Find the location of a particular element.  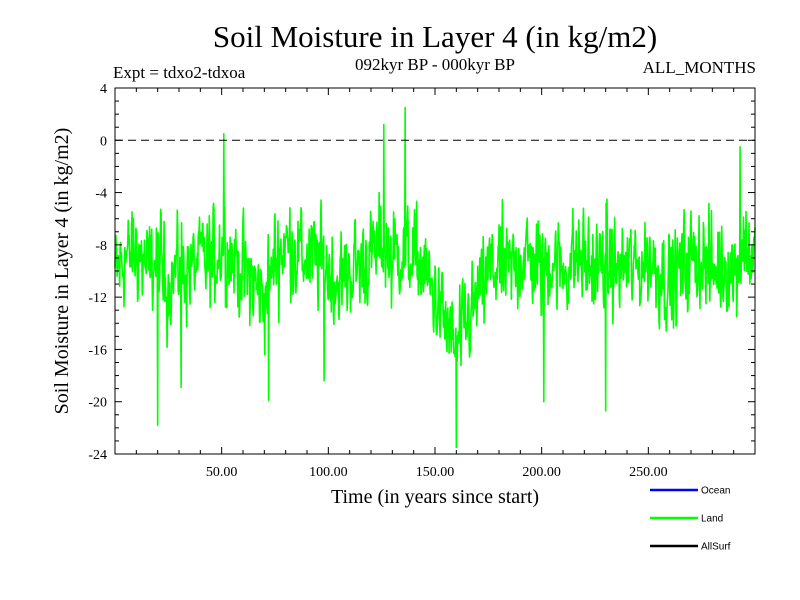

x-tick-label: 150.00 is located at coordinates (435, 472).